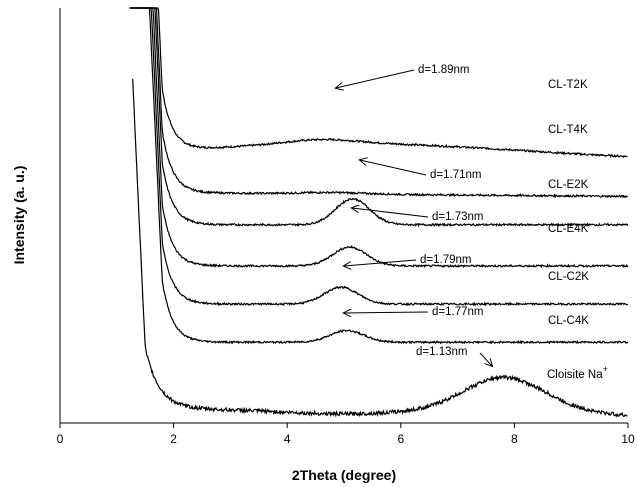 This screenshot has height=487, width=637. Describe the element at coordinates (60, 439) in the screenshot. I see `x-tick-label-0: 0` at that location.